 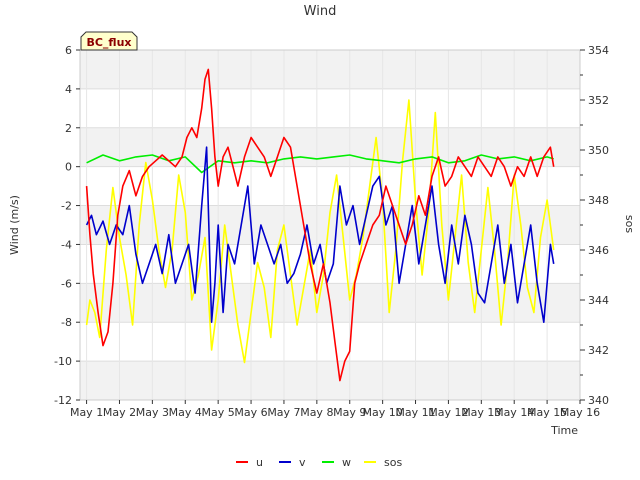 What do you see at coordinates (63, 361) in the screenshot?
I see `y-tick-label-1: -10` at bounding box center [63, 361].